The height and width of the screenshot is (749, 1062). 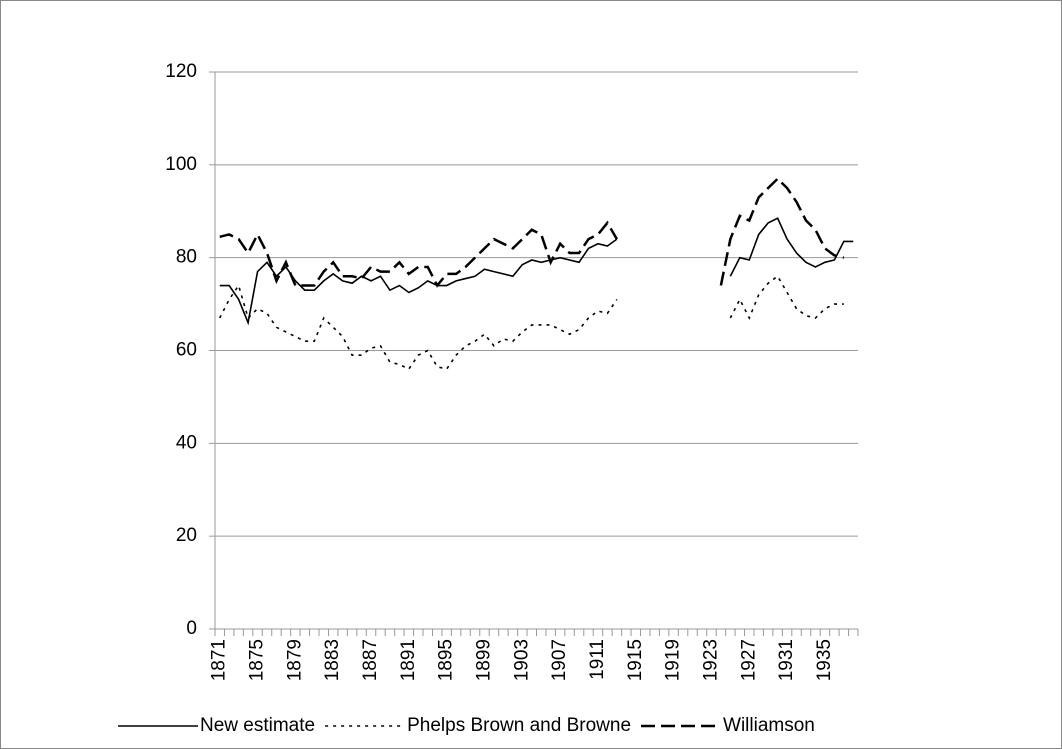 I want to click on x-tick-label: 1875, so click(x=257, y=660).